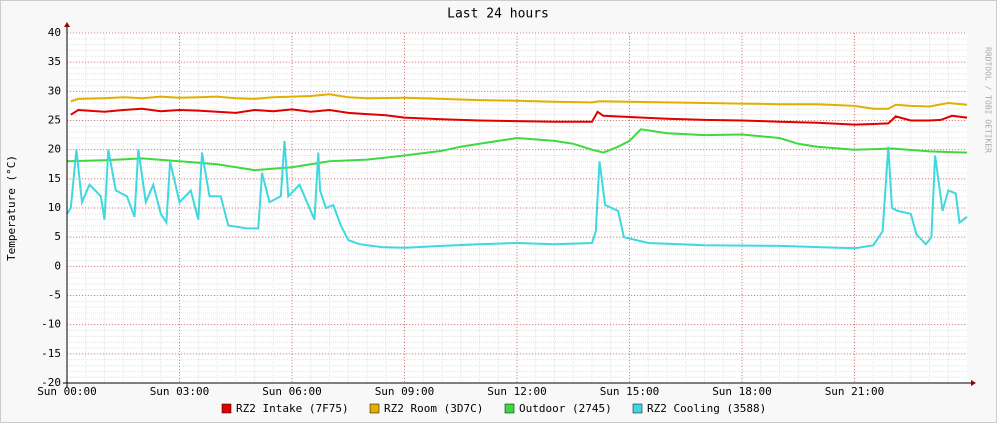 The height and width of the screenshot is (423, 997). What do you see at coordinates (292, 408) in the screenshot?
I see `legend-label: RZ2 Intake (7F75)` at bounding box center [292, 408].